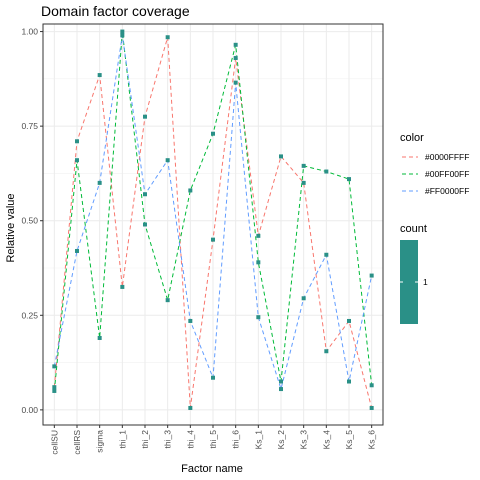  I want to click on x-tick-label: Ks_1, so click(258, 440).